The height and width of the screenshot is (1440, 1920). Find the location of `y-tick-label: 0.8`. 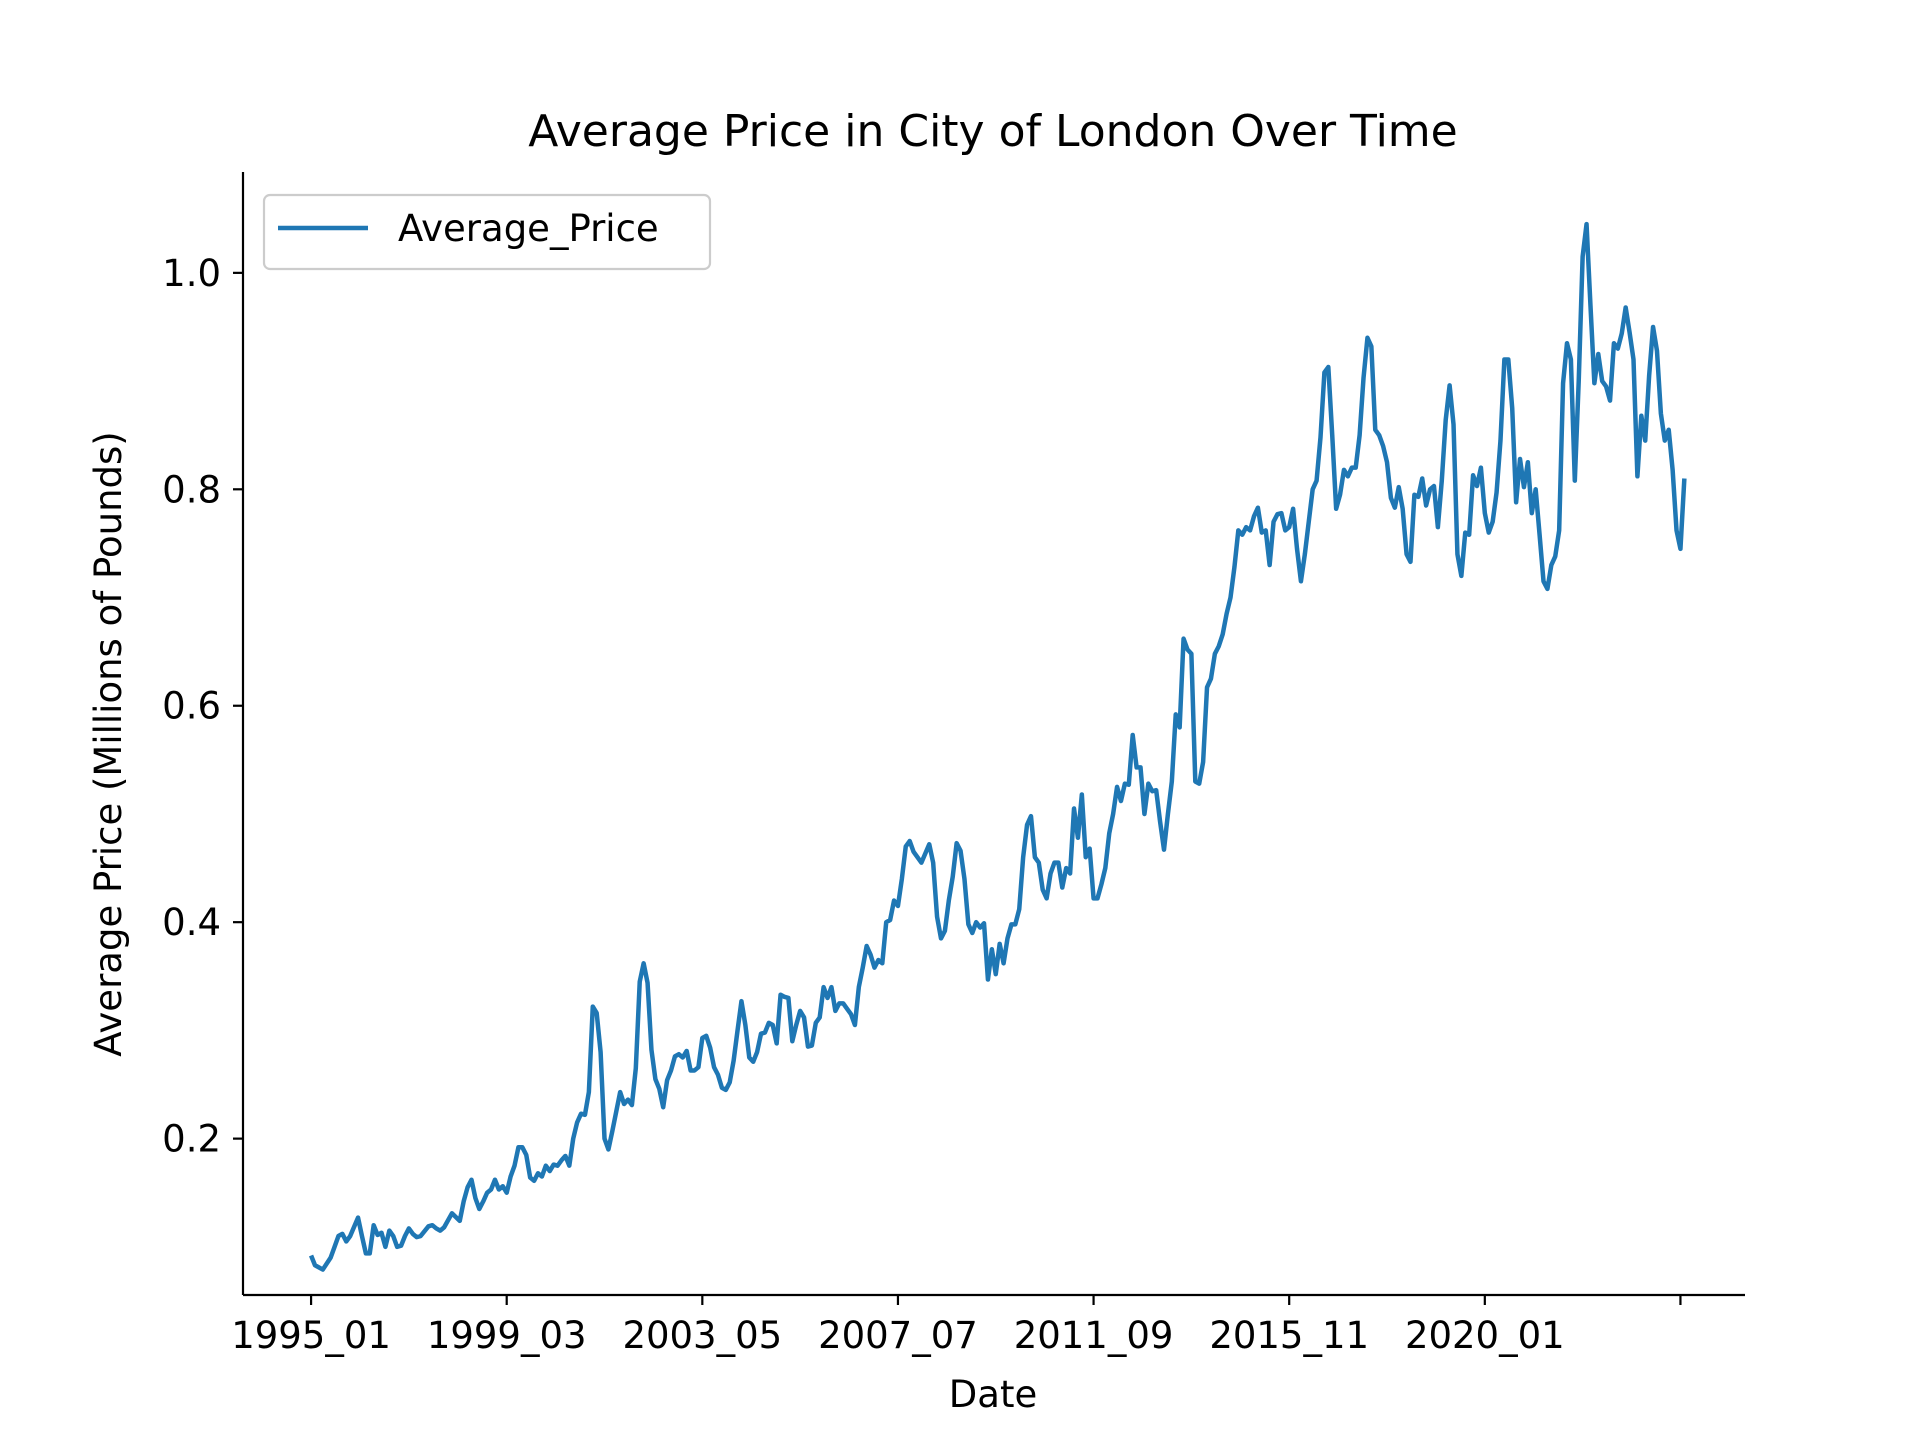

y-tick-label: 0.8 is located at coordinates (191, 489).